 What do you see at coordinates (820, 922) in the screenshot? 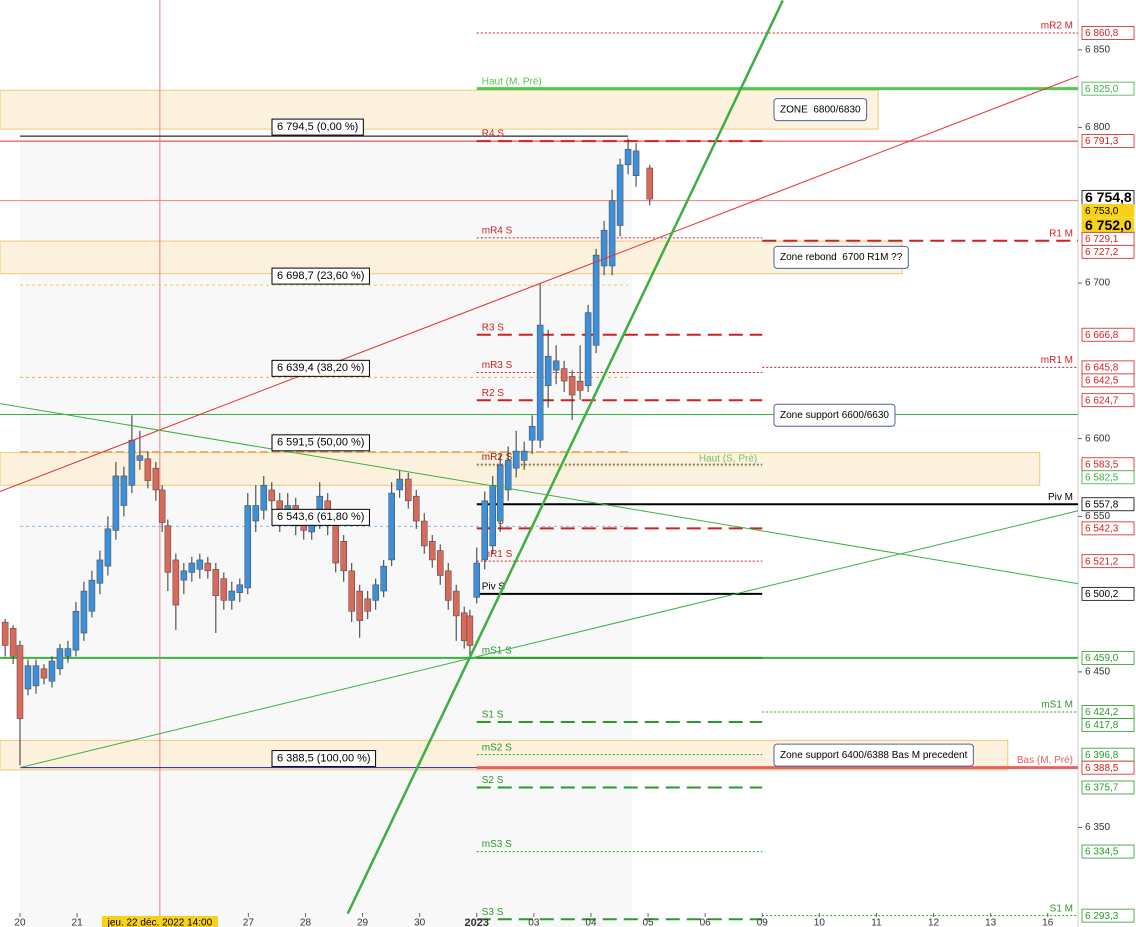
I see `x-tick-label: 10` at bounding box center [820, 922].